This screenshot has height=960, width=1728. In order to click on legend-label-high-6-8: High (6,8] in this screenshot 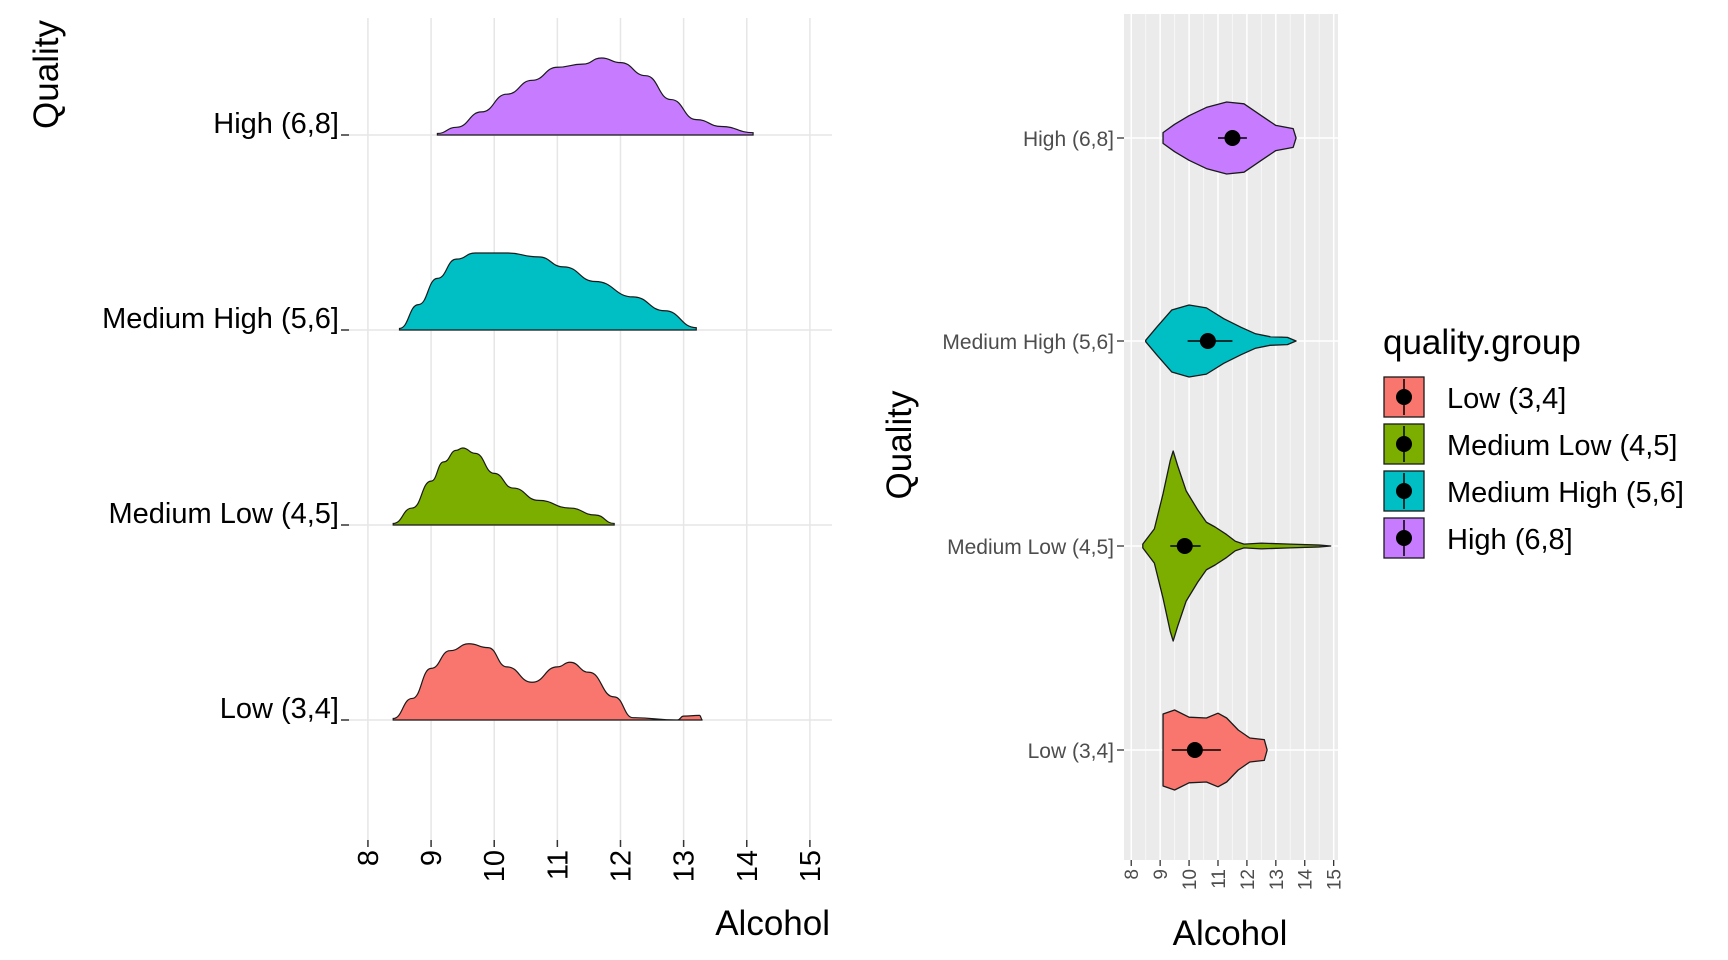, I will do `click(1510, 540)`.